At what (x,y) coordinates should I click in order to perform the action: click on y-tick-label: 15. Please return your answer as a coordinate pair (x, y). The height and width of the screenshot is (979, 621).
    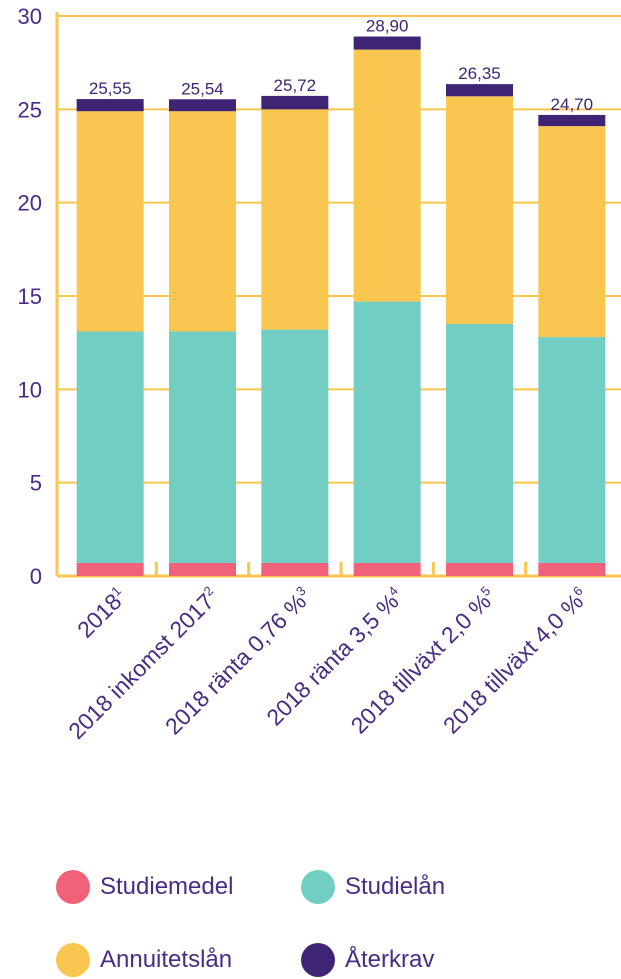
    Looking at the image, I should click on (30, 296).